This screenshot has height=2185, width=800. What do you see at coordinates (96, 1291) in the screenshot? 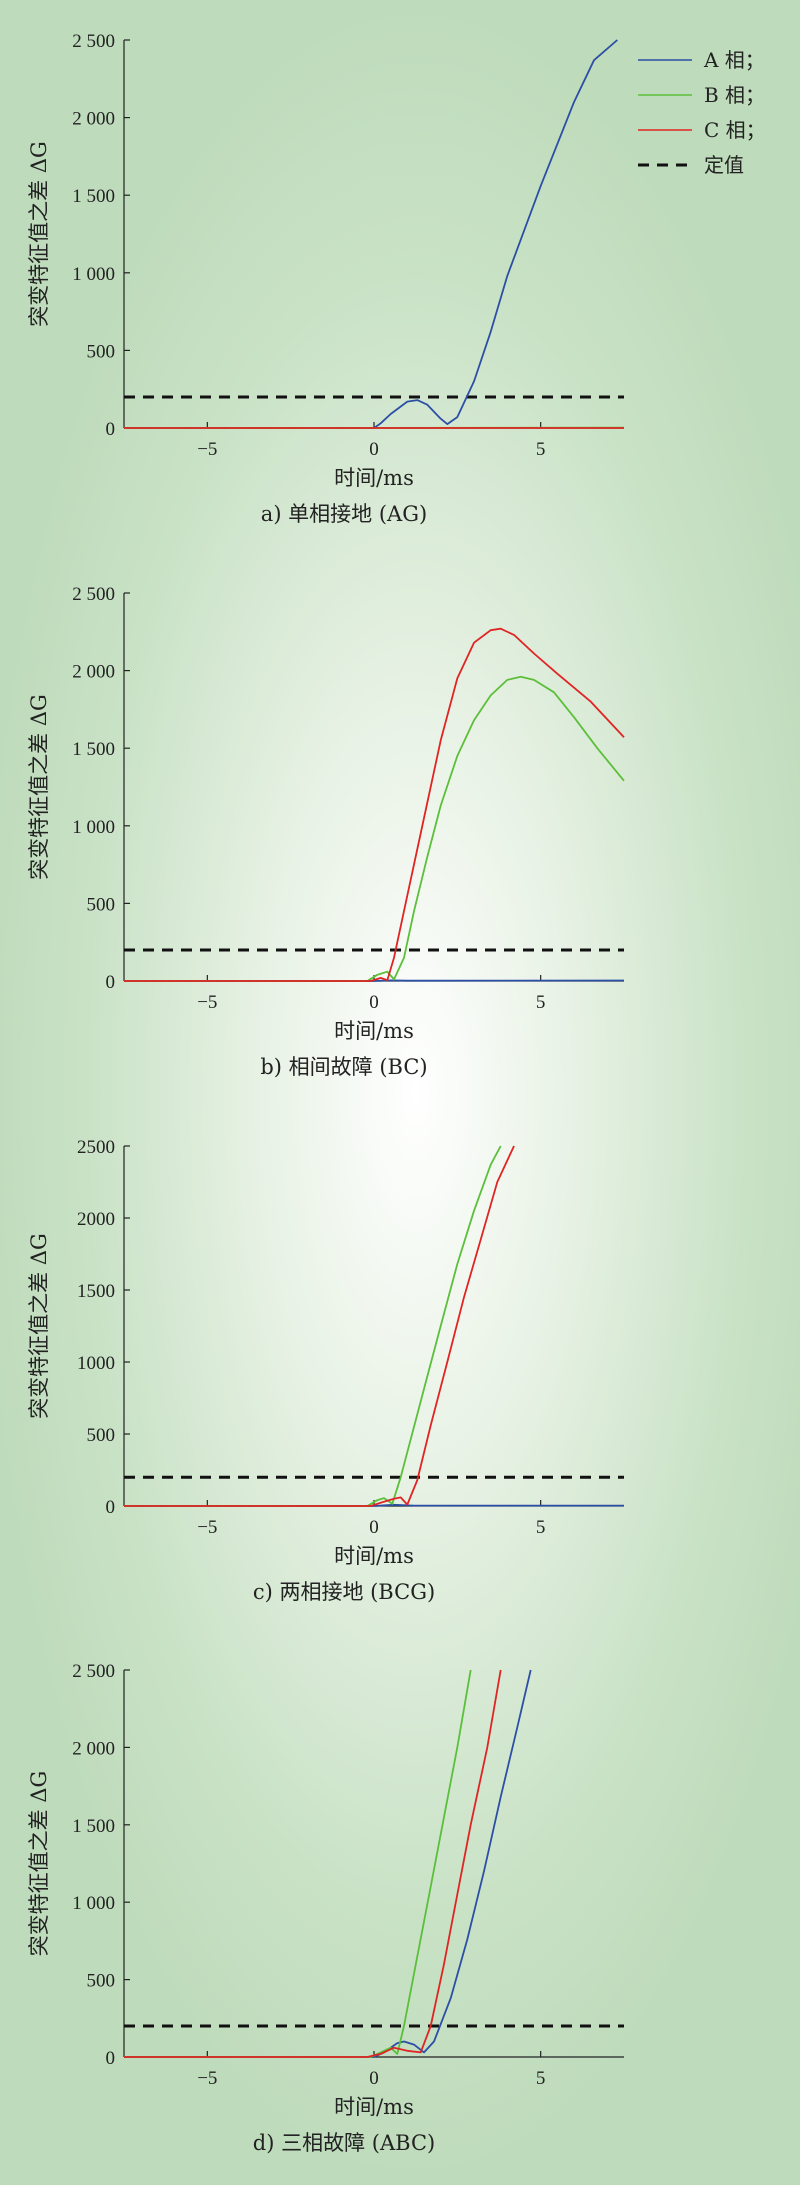
I see `y-tick-label: 1500` at bounding box center [96, 1291].